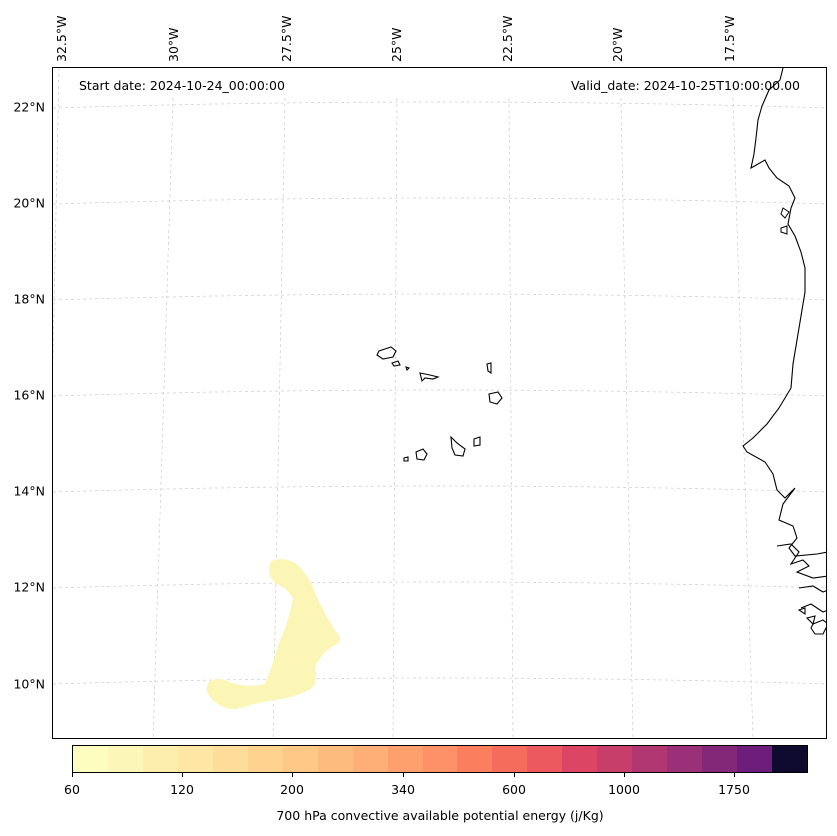 The width and height of the screenshot is (837, 836). Describe the element at coordinates (72, 789) in the screenshot. I see `colorbar-tick-60: 60` at that location.